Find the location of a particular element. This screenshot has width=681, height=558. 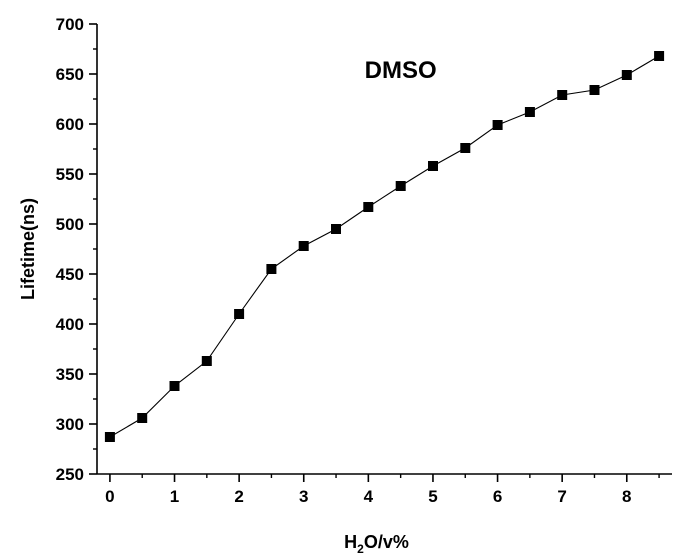

x-tick-label: 7 is located at coordinates (561, 496).